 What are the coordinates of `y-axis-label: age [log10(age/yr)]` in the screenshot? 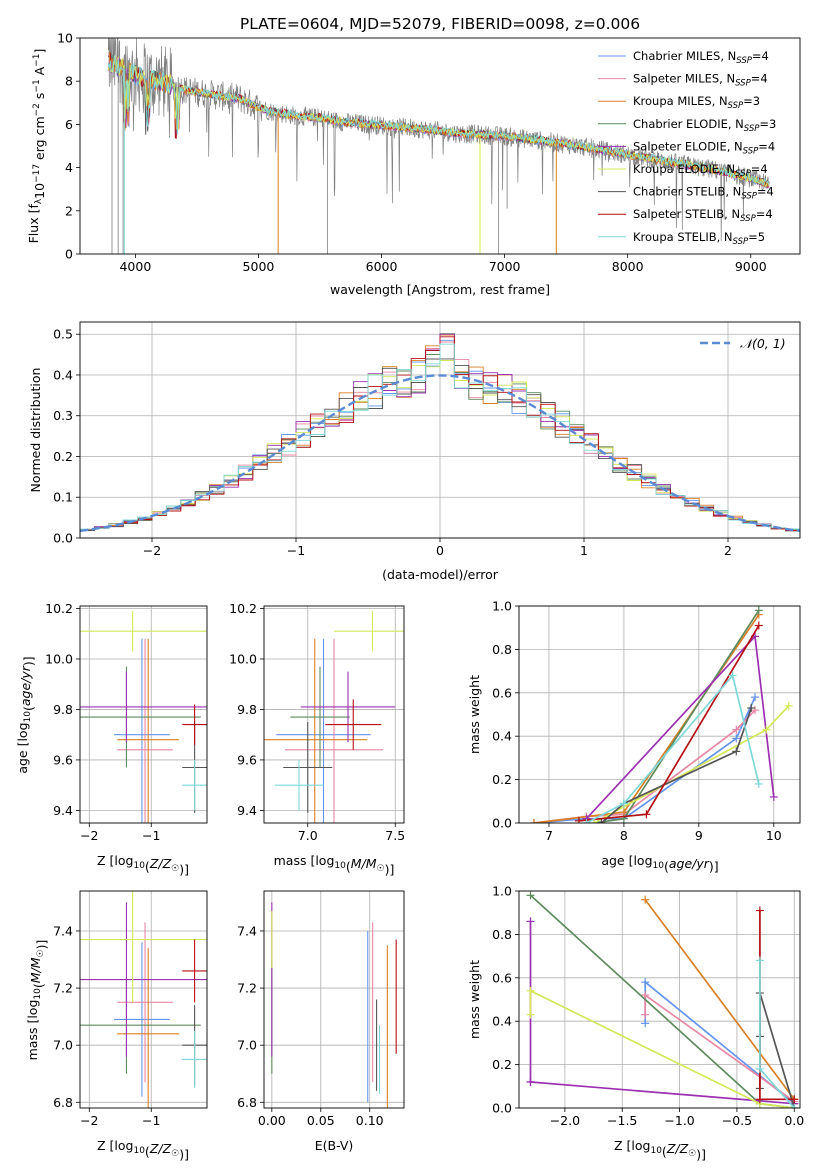 It's located at (25, 714).